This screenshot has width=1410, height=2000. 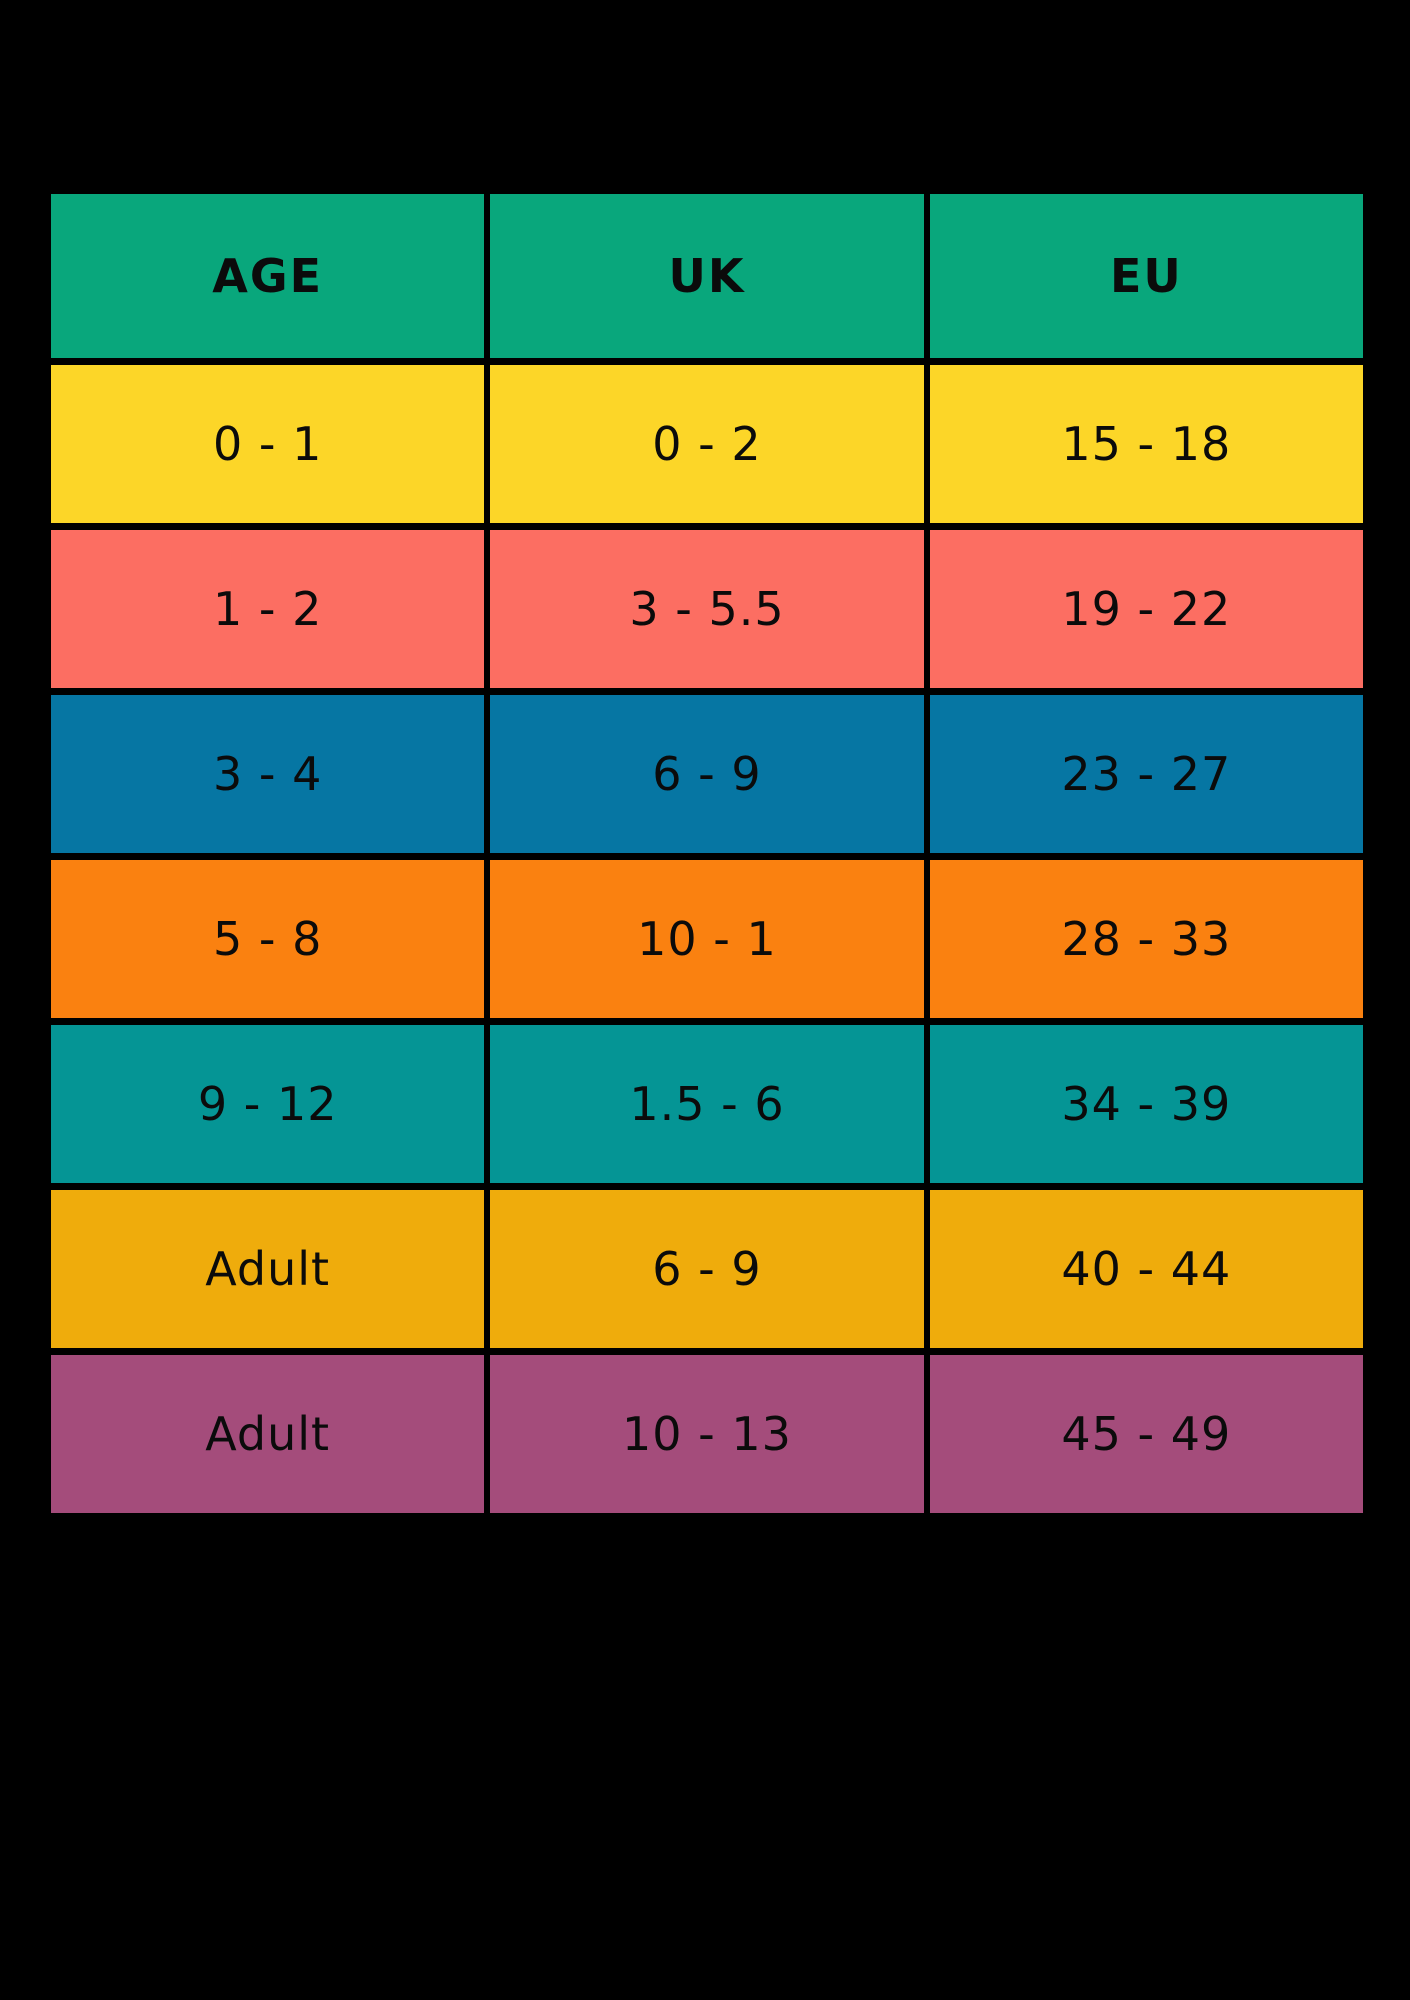 What do you see at coordinates (268, 276) in the screenshot?
I see `column-header-age: AGE` at bounding box center [268, 276].